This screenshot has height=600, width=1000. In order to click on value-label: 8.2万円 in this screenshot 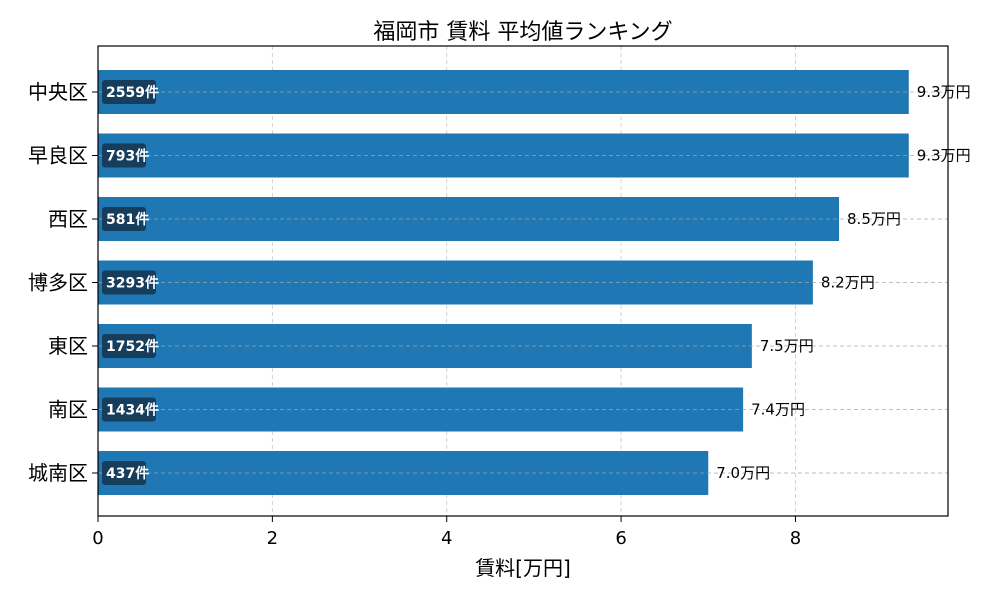, I will do `click(848, 283)`.